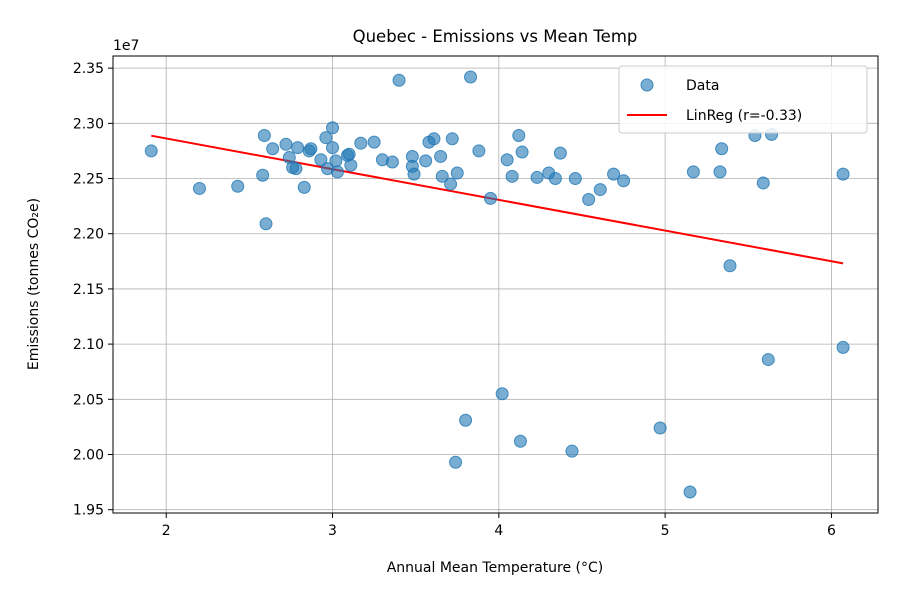 This screenshot has width=900, height=600. I want to click on legend-line-label: LinReg (r=-0.33), so click(744, 116).